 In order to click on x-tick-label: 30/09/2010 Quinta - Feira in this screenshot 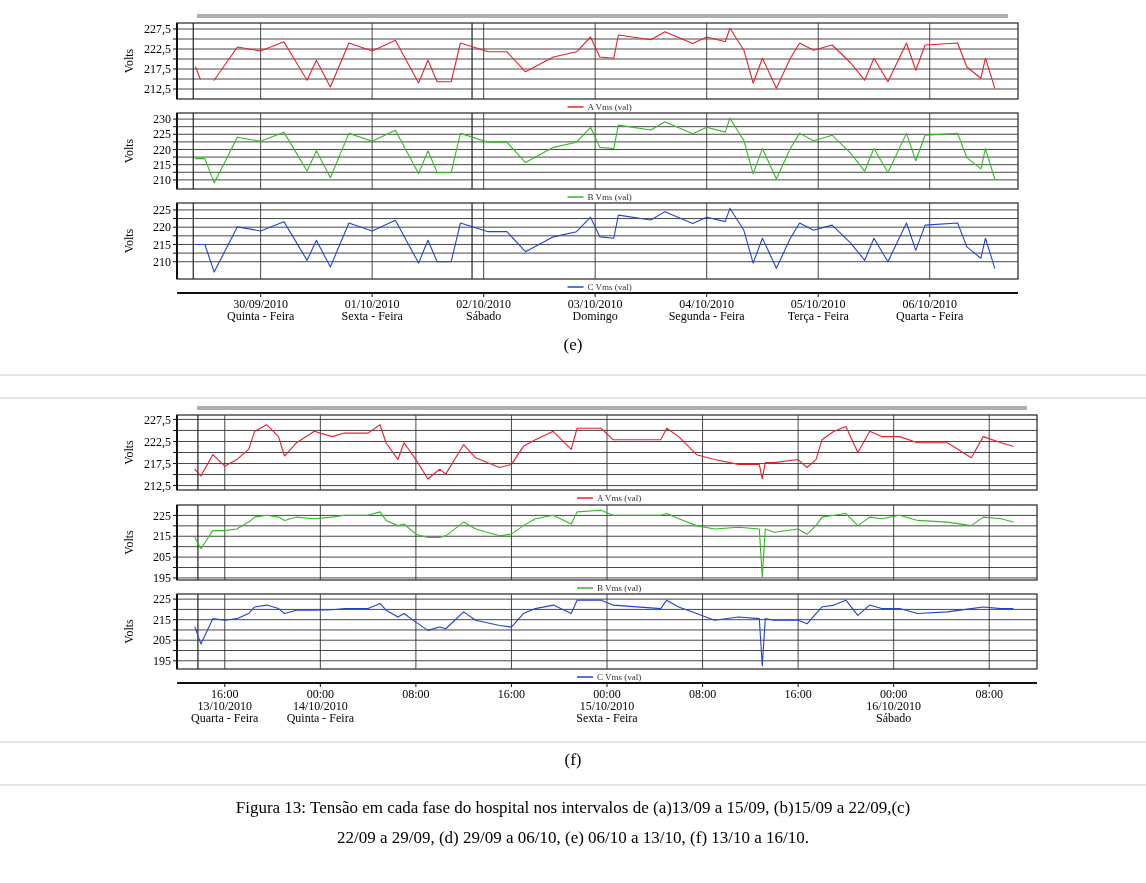, I will do `click(260, 310)`.